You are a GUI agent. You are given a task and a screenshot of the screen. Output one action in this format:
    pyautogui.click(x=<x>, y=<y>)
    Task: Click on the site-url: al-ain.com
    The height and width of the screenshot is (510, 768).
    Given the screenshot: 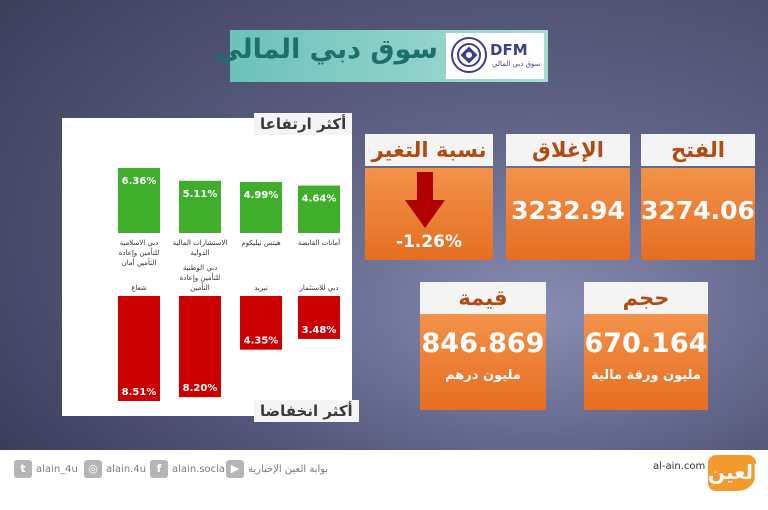 What is the action you would take?
    pyautogui.click(x=679, y=466)
    